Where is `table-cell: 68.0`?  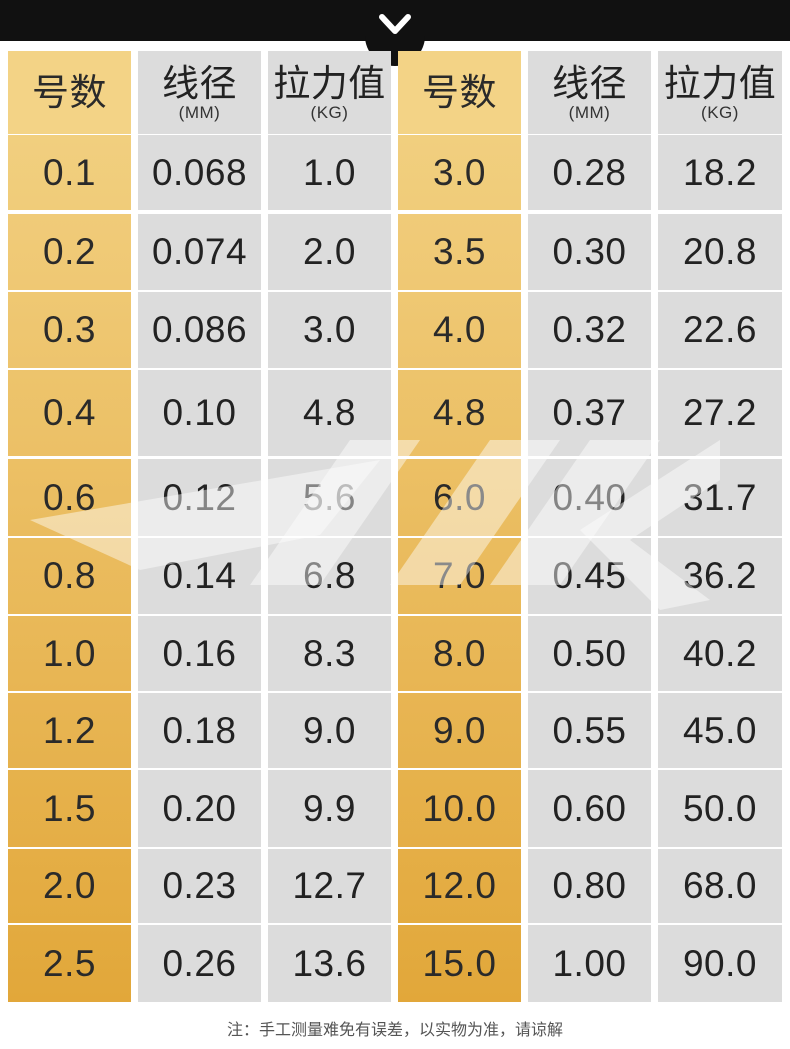 table-cell: 68.0 is located at coordinates (720, 886).